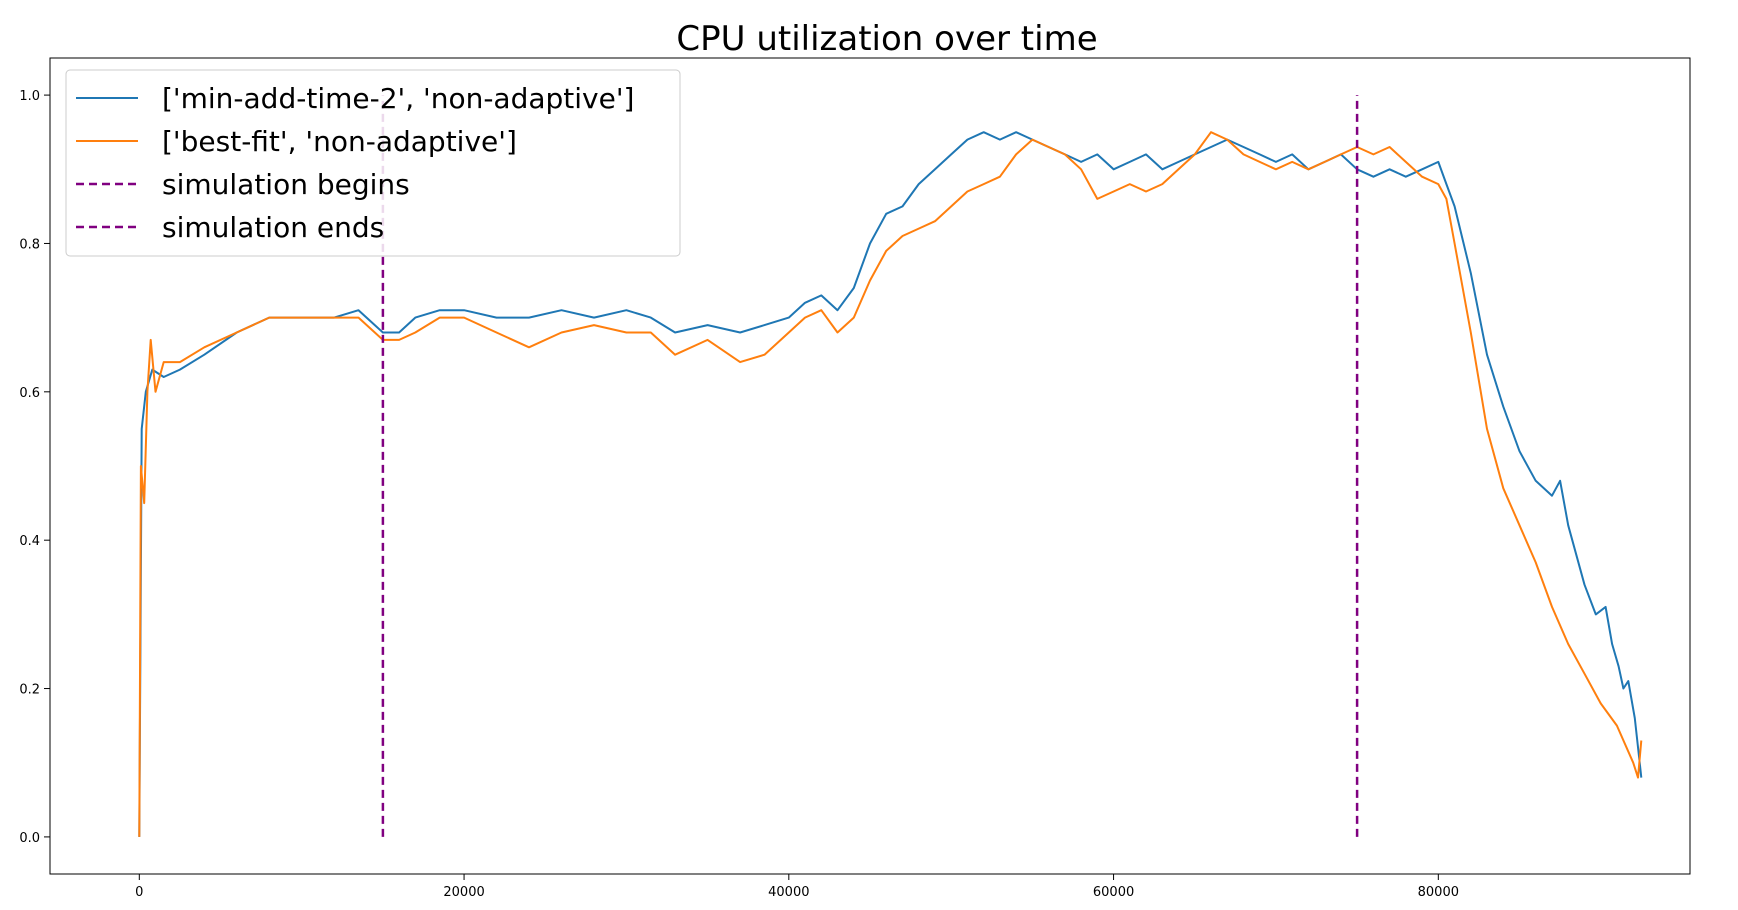  Describe the element at coordinates (29, 838) in the screenshot. I see `y-tick-label: 0.0` at that location.